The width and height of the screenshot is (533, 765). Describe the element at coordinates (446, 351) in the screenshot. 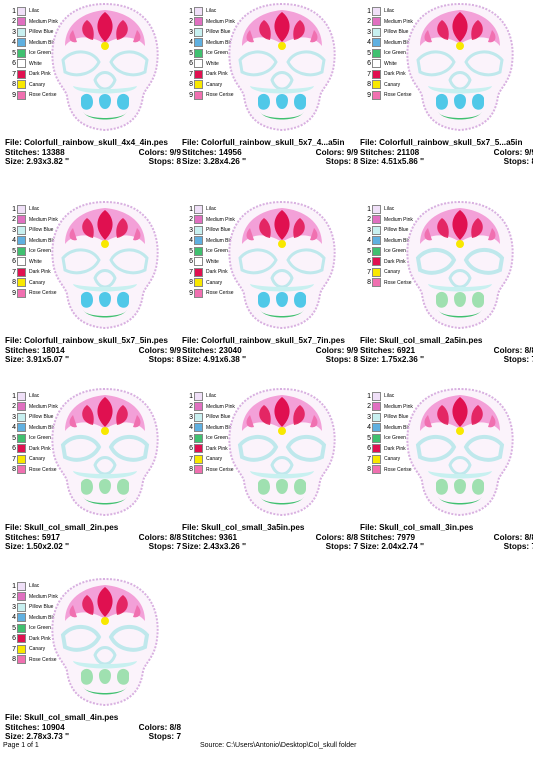

I see `stitches-line: Stitches: 6921 Colors: 8/8` at that location.